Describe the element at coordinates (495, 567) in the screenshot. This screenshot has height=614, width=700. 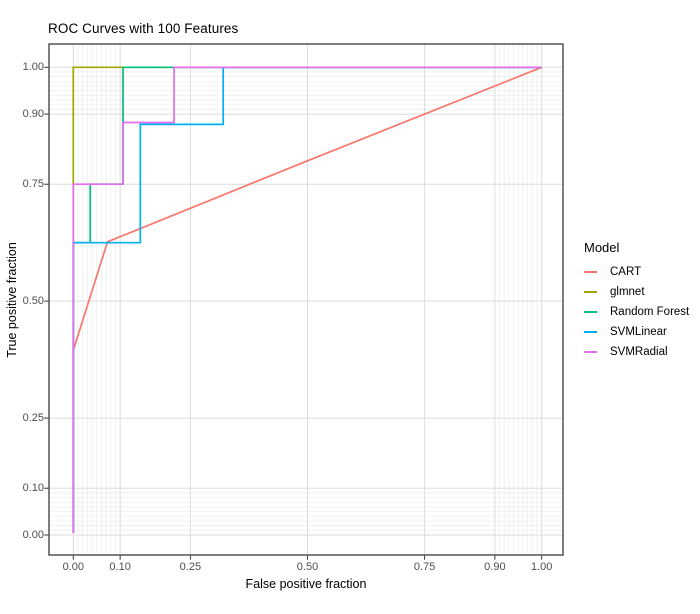
I see `x-tick-label: 0.90` at that location.